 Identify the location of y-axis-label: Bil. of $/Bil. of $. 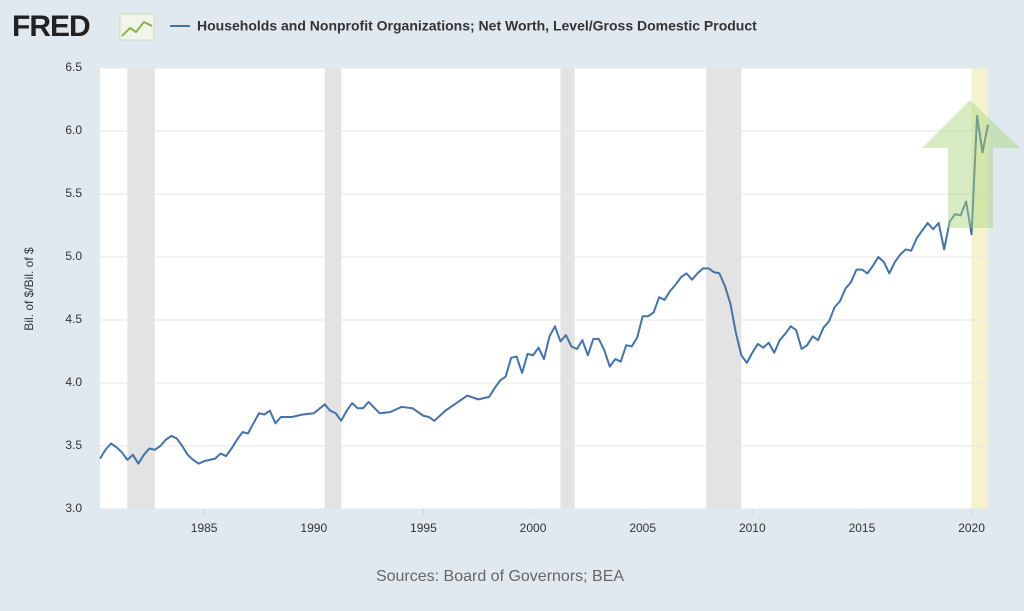
(29, 289).